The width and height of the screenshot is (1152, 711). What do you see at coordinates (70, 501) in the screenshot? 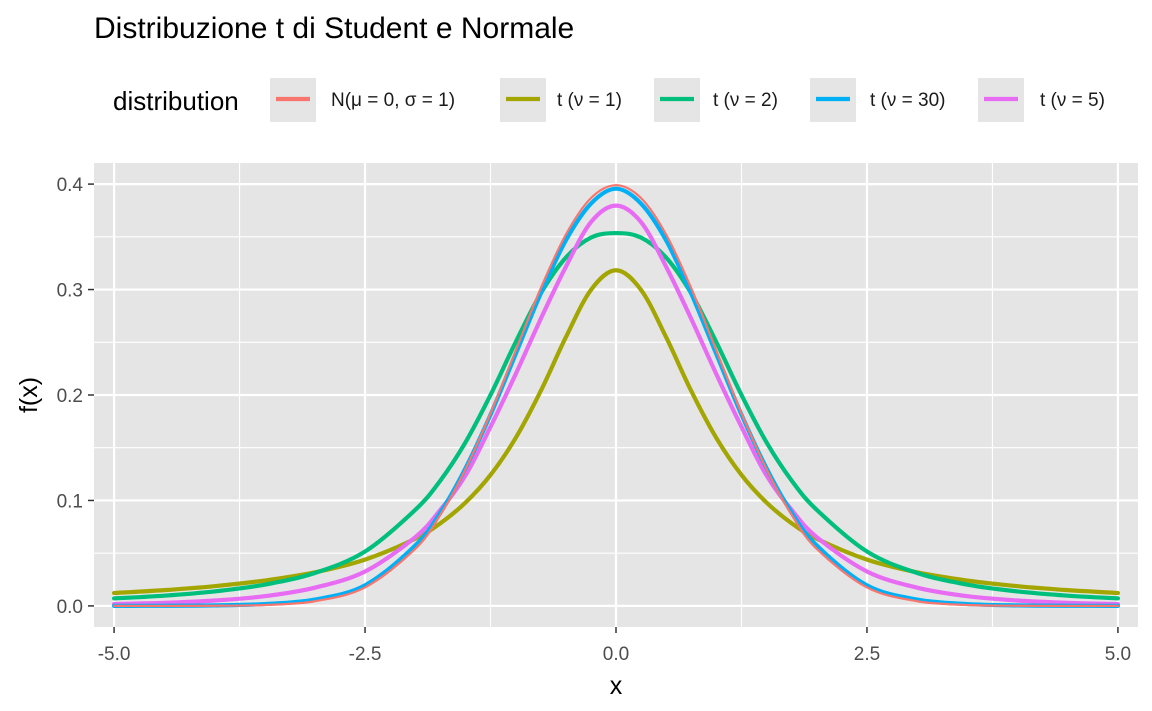
I see `y-tick-label: 0.1` at bounding box center [70, 501].